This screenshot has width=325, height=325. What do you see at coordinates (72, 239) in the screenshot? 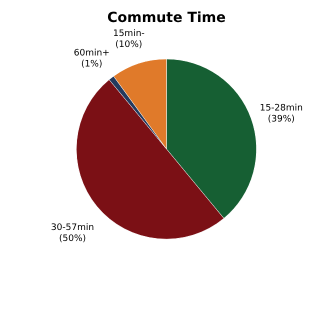
I see `data-label: (50%)` at bounding box center [72, 239].